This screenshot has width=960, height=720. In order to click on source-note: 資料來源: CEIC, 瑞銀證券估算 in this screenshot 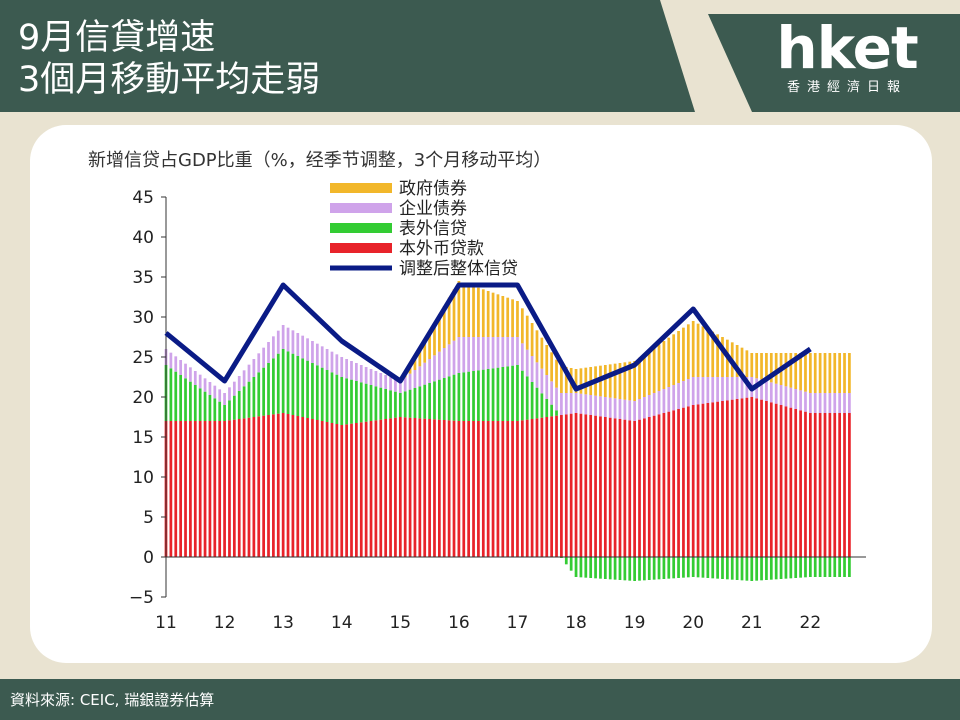, I will do `click(112, 700)`.